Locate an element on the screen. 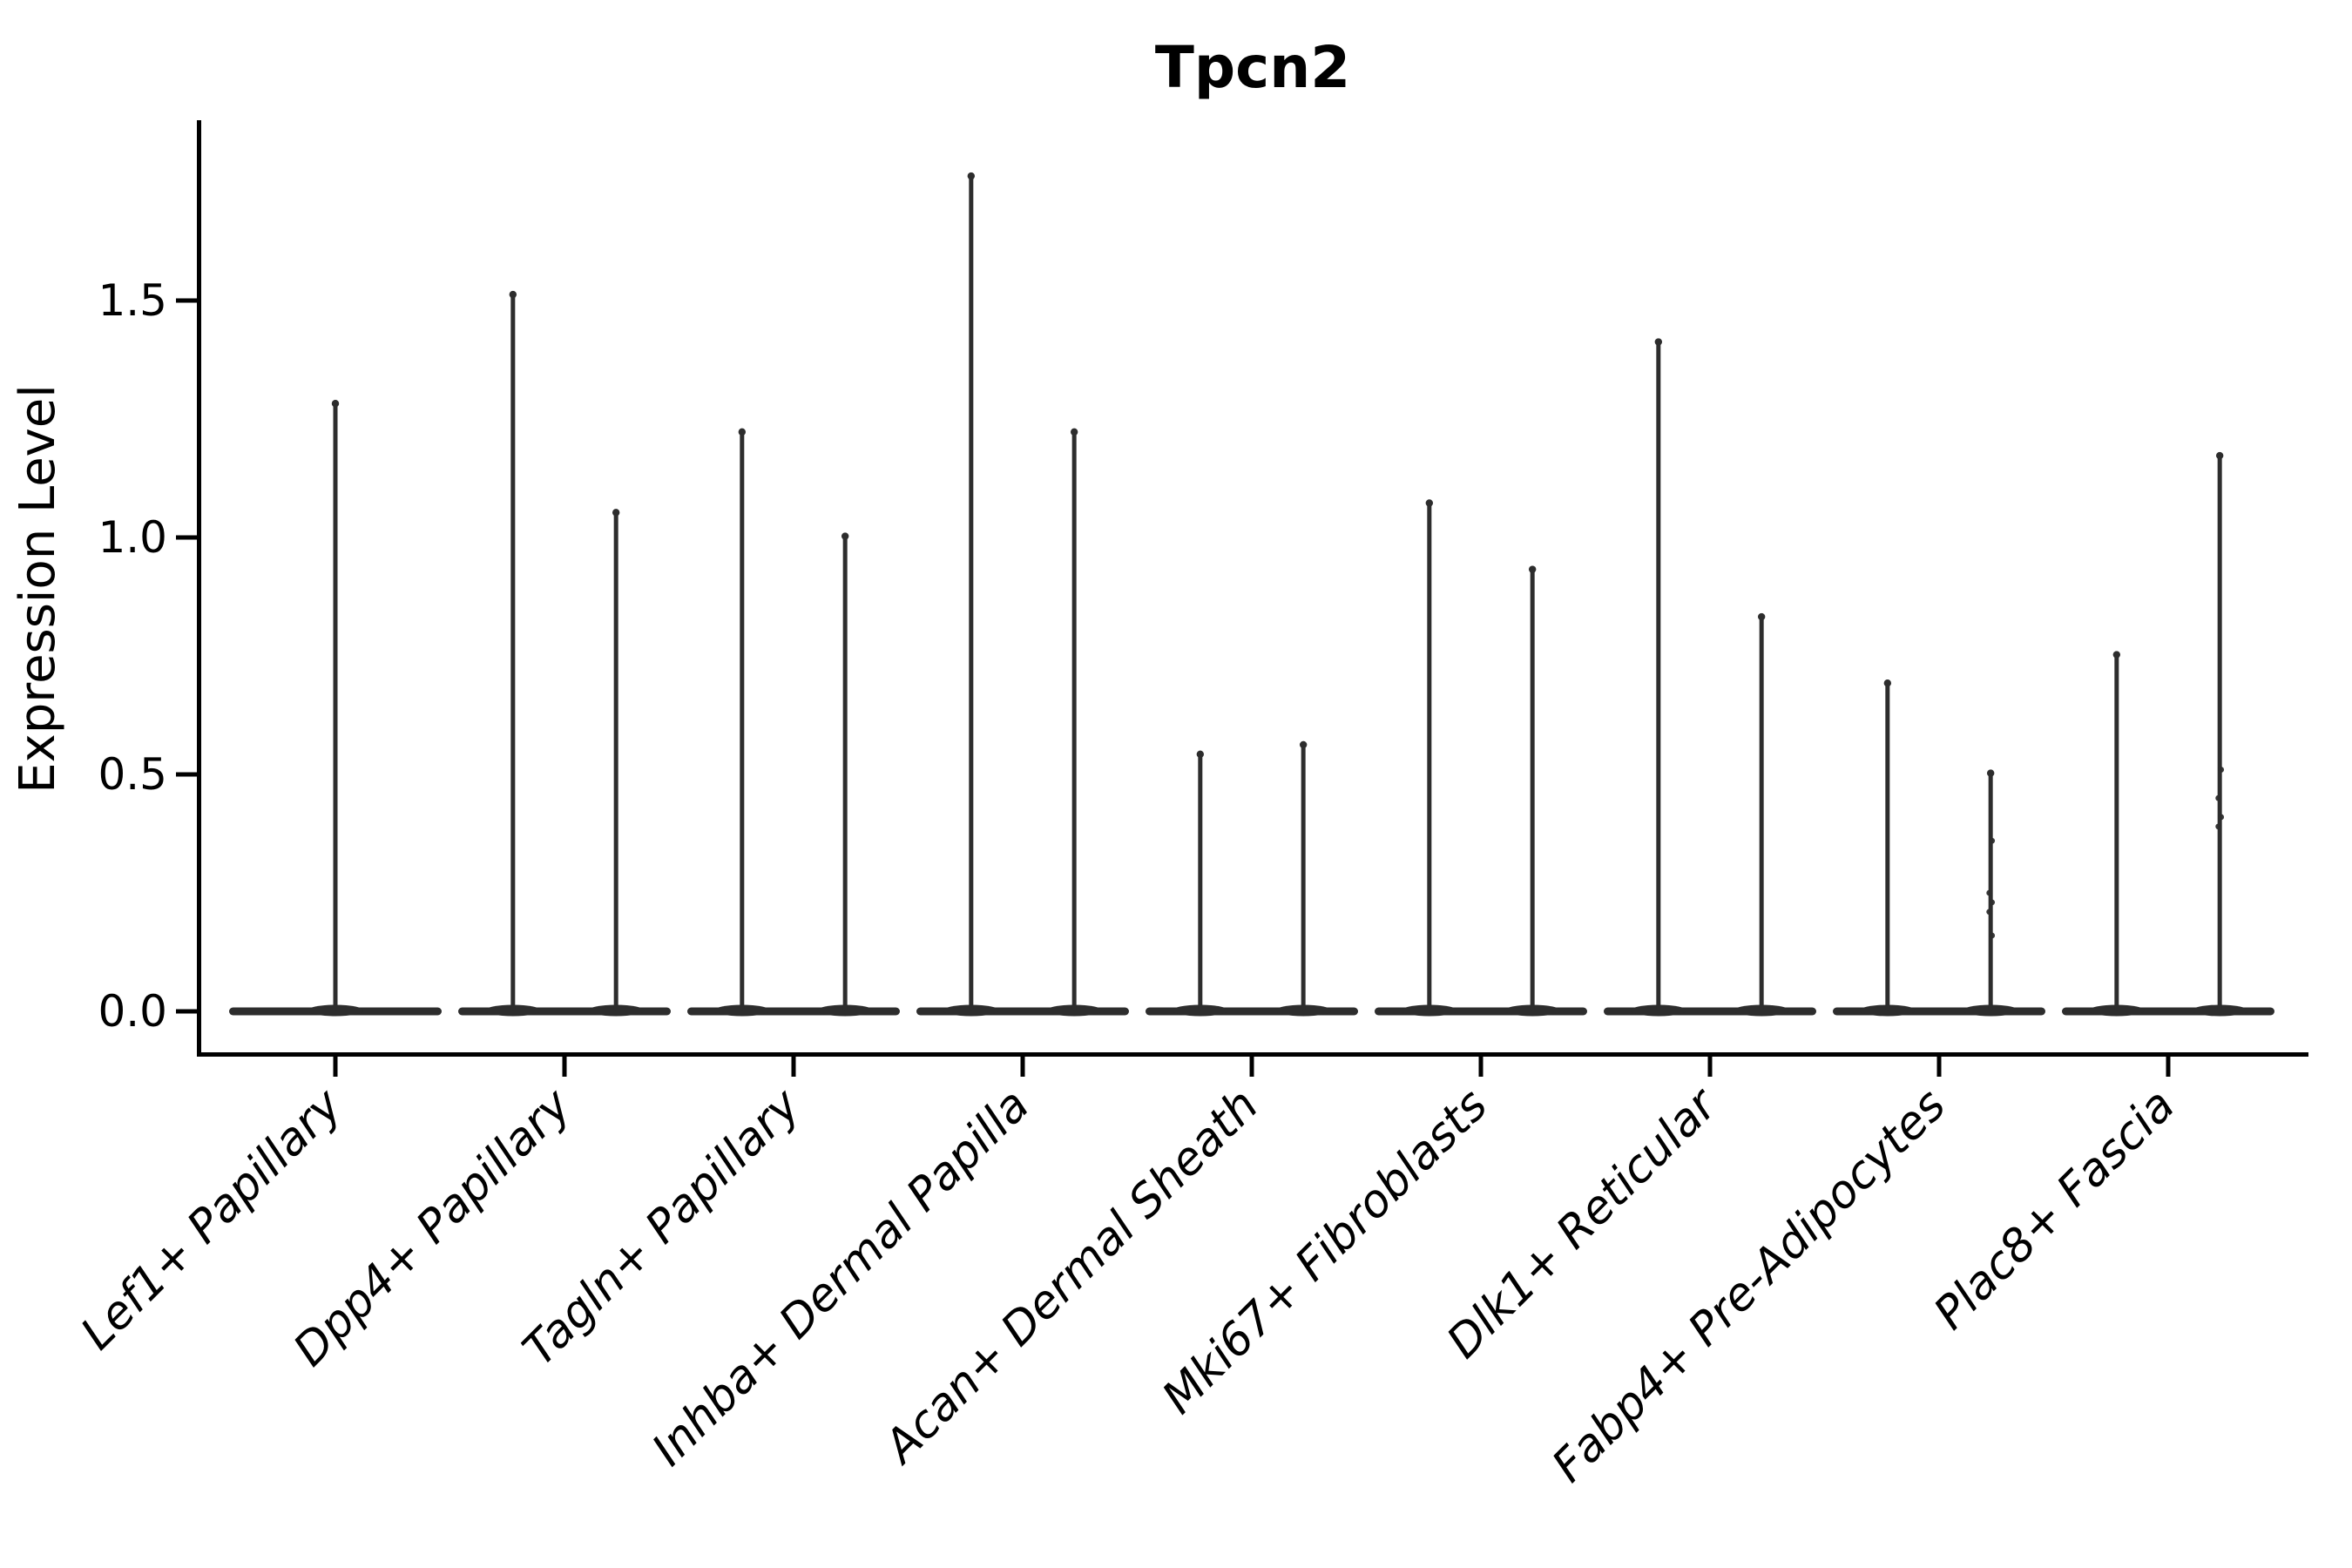 The width and height of the screenshot is (2352, 1568). x-tick-label: Plac8+ Fascia is located at coordinates (2054, 1209).